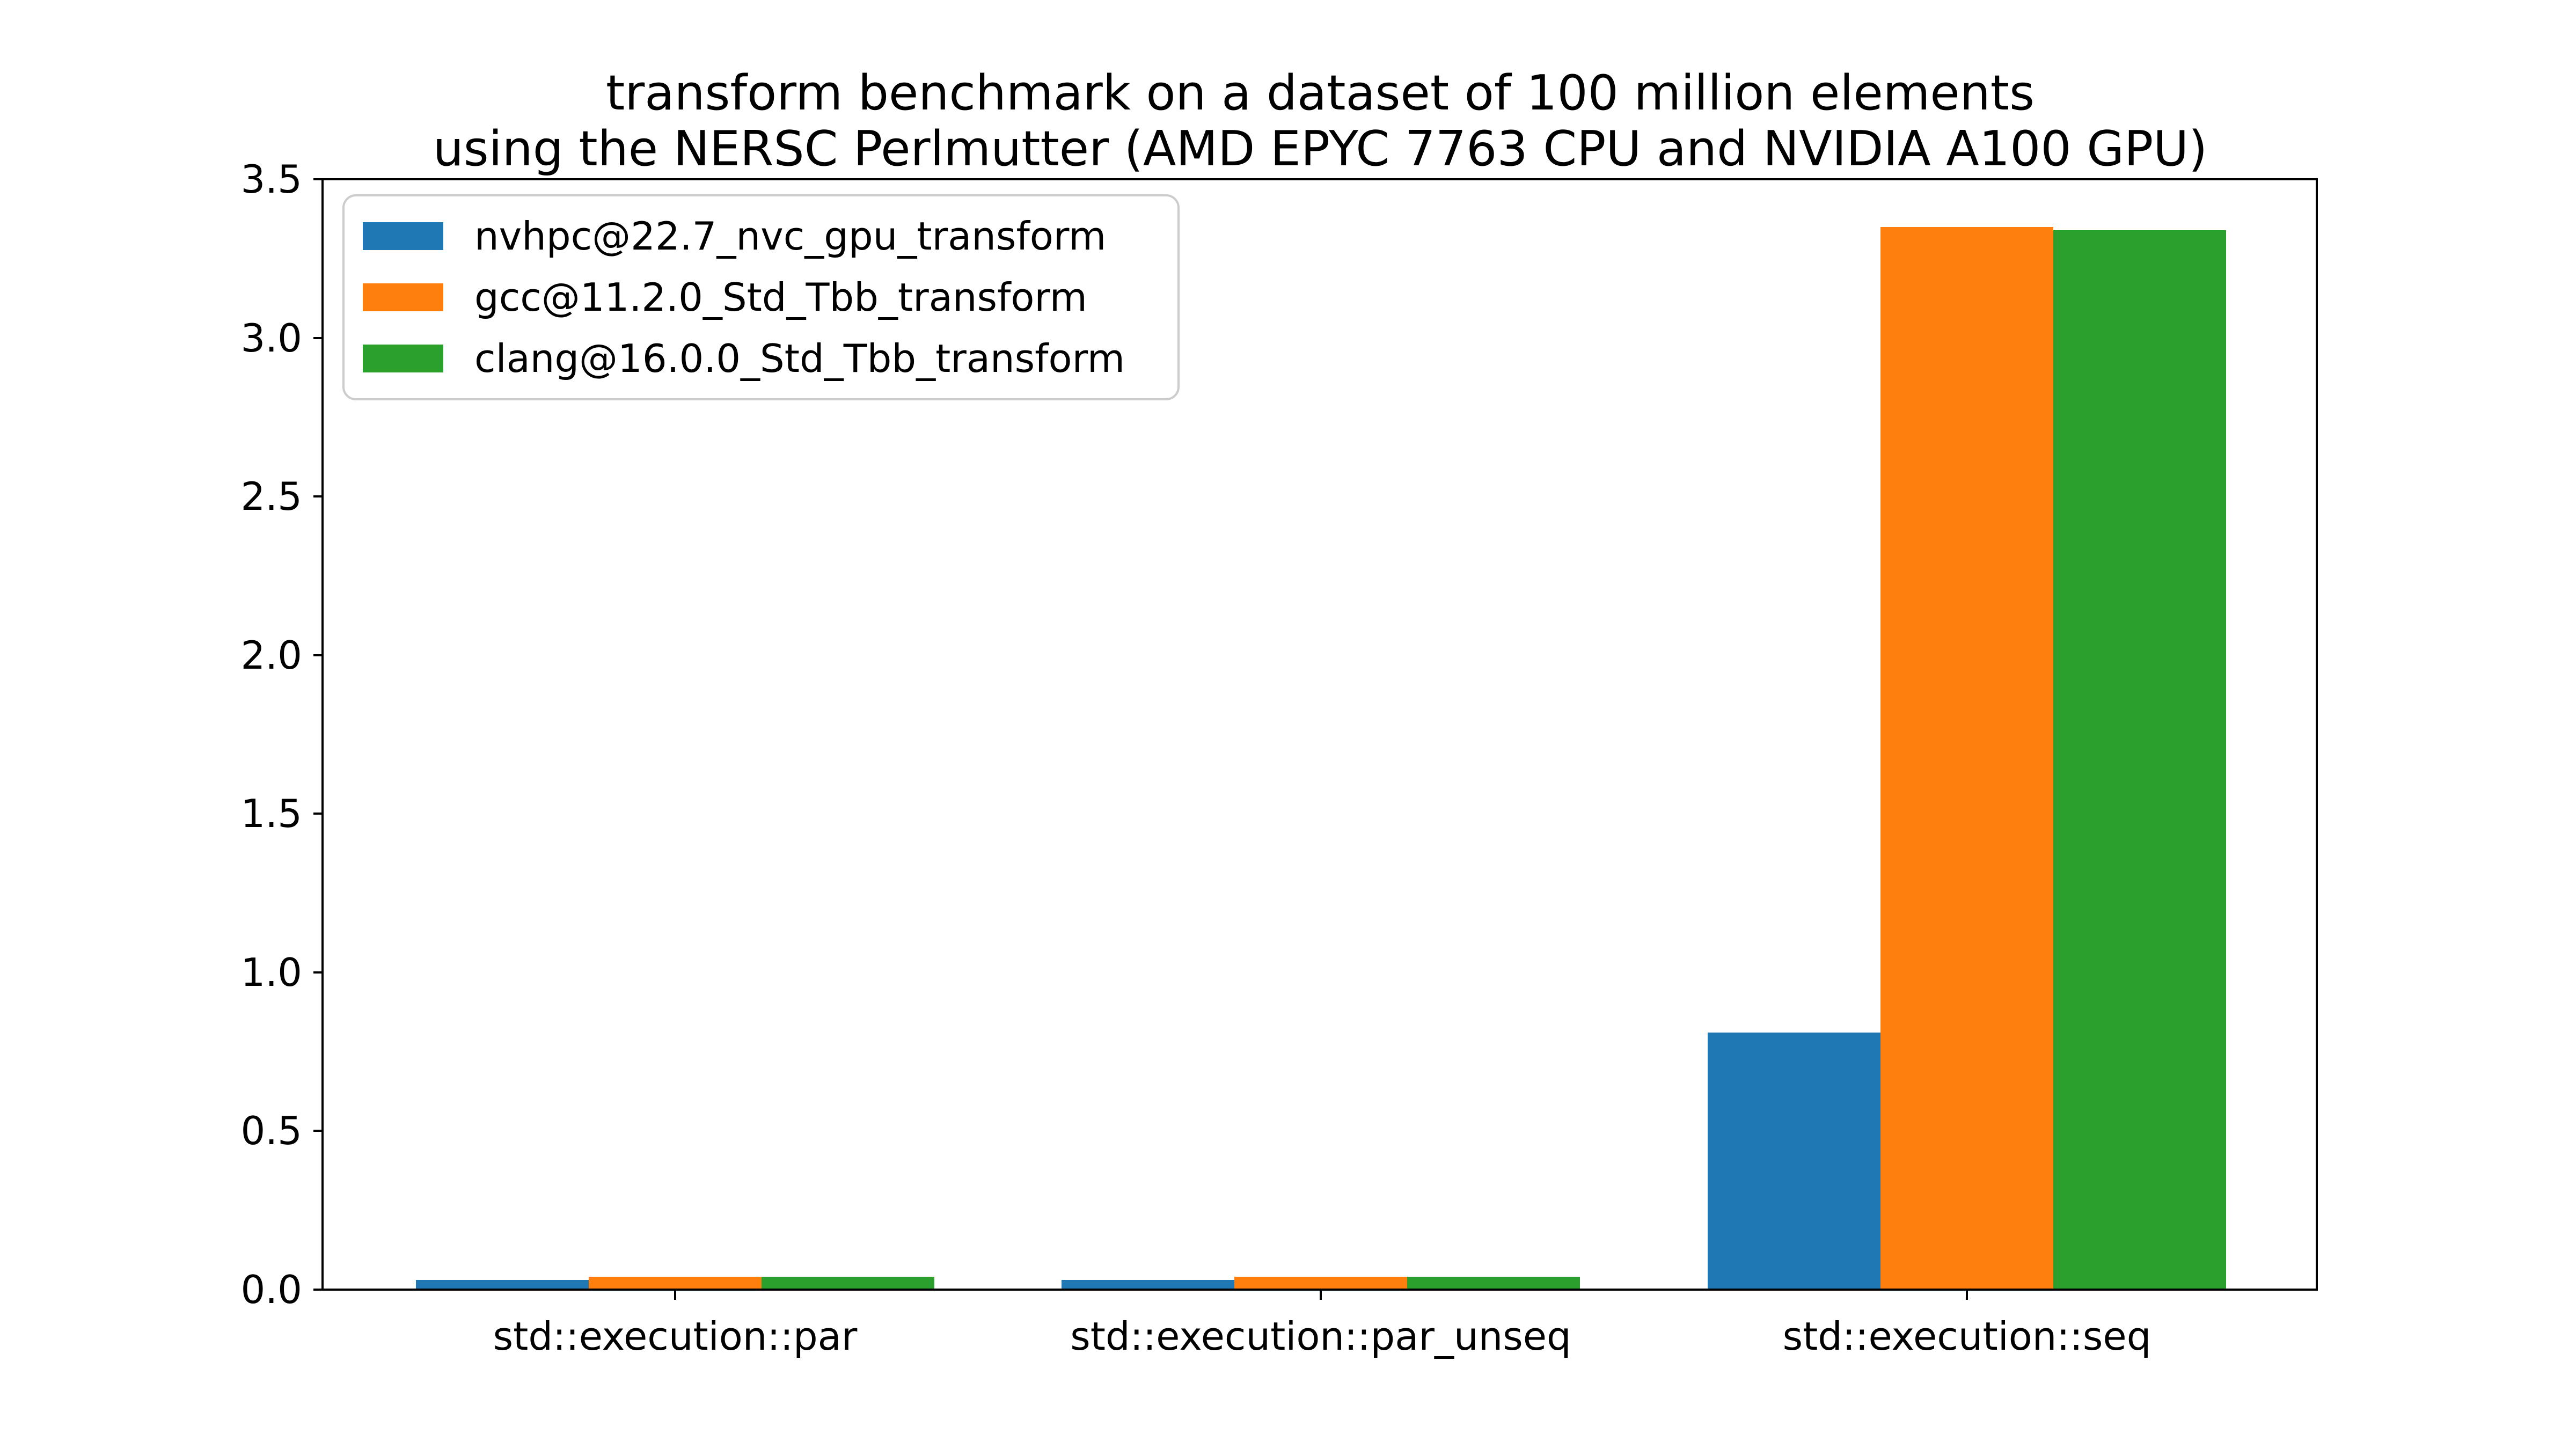  What do you see at coordinates (675, 1283) in the screenshot?
I see `bar-series1-cat0` at bounding box center [675, 1283].